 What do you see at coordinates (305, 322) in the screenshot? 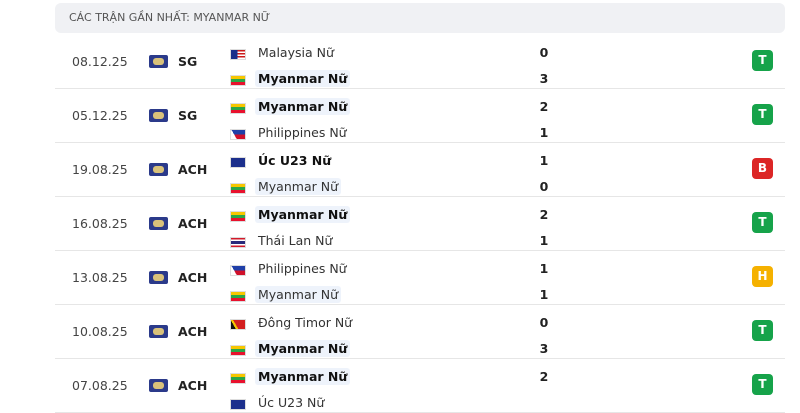
I see `team-name: Đông Timor Nữ` at bounding box center [305, 322].